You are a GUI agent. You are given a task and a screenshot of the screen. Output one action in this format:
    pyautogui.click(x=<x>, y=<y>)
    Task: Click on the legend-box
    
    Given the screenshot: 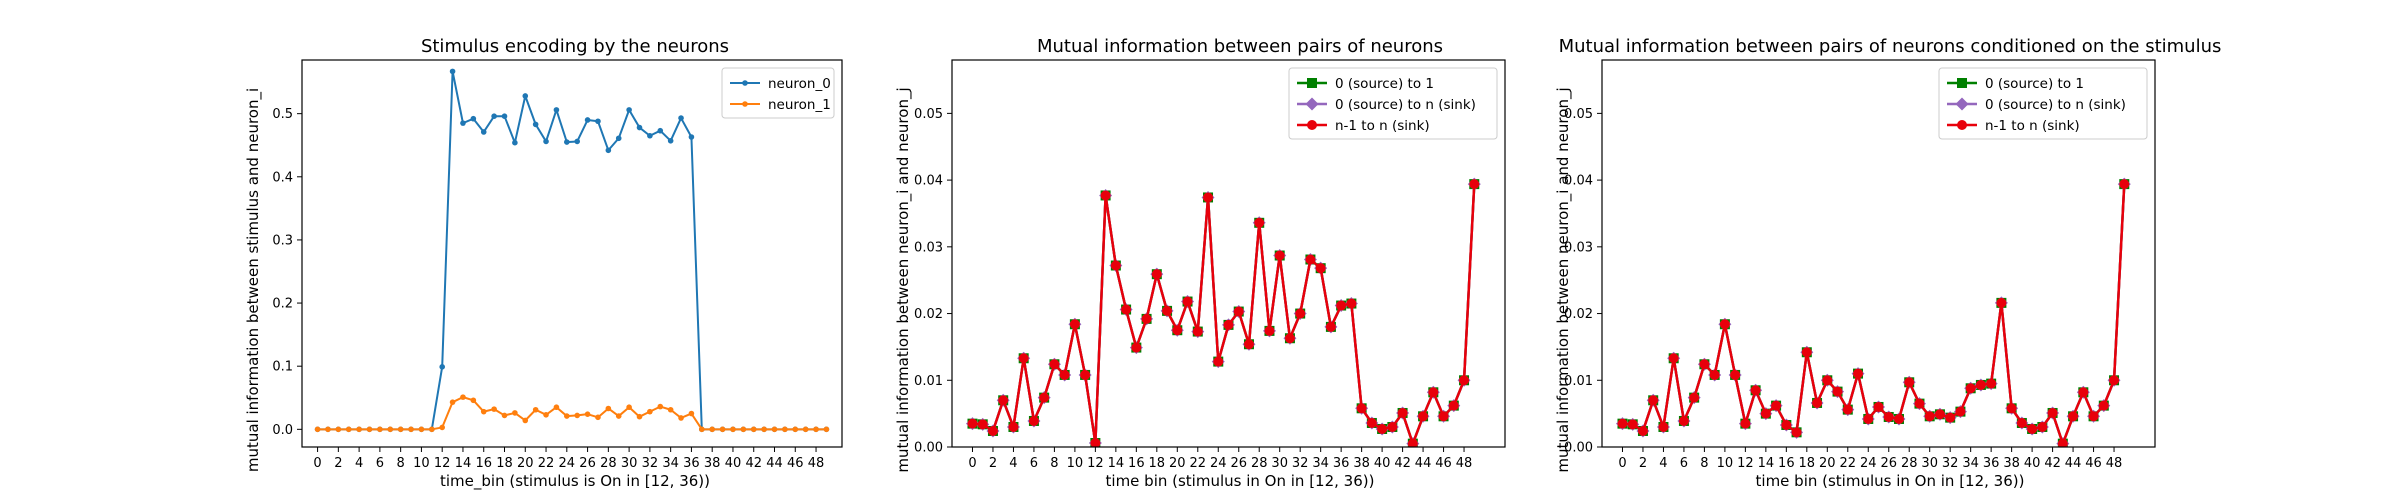 What is the action you would take?
    pyautogui.click(x=1393, y=103)
    